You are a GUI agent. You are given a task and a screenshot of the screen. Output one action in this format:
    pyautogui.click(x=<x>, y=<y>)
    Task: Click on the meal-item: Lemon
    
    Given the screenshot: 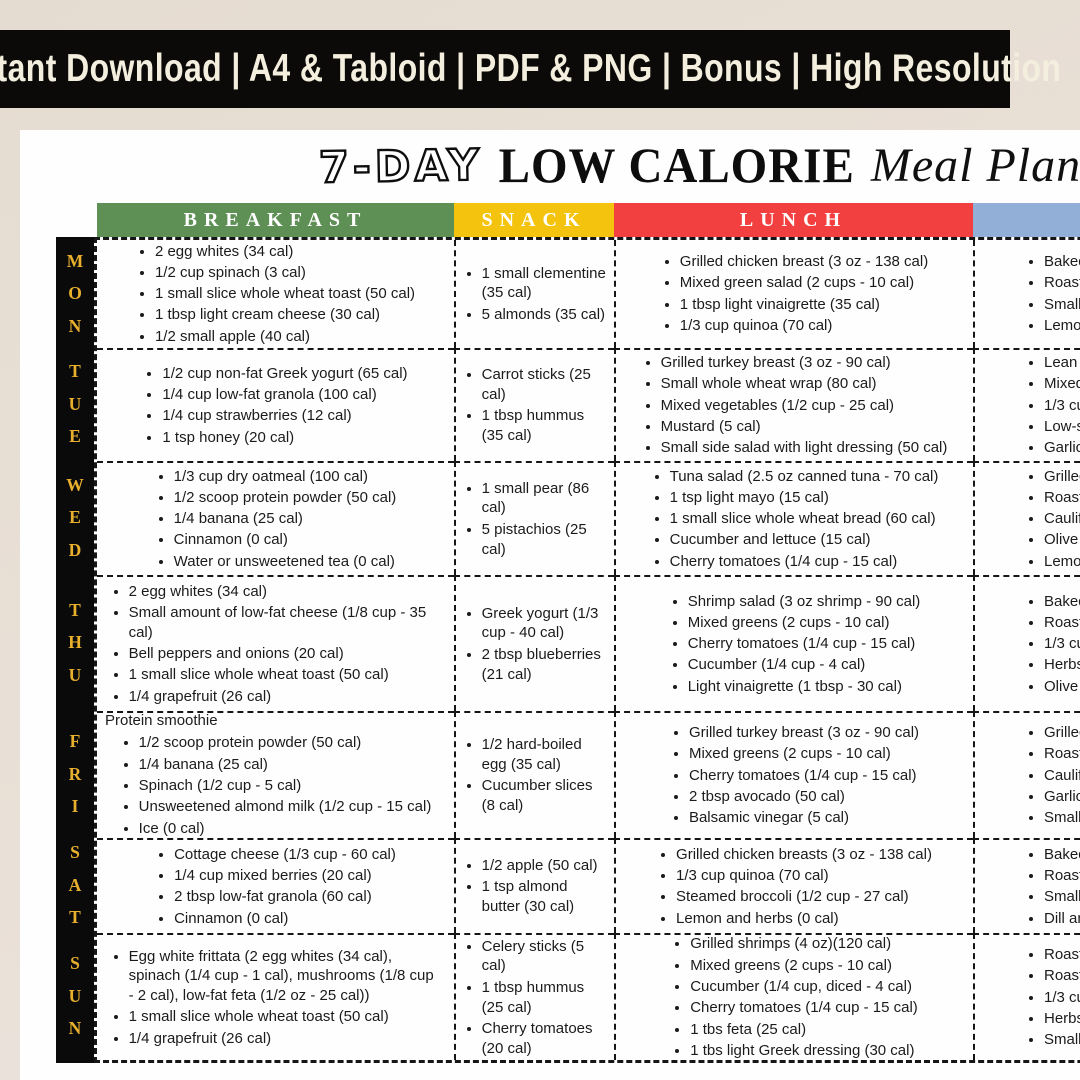 What is the action you would take?
    pyautogui.click(x=1062, y=562)
    